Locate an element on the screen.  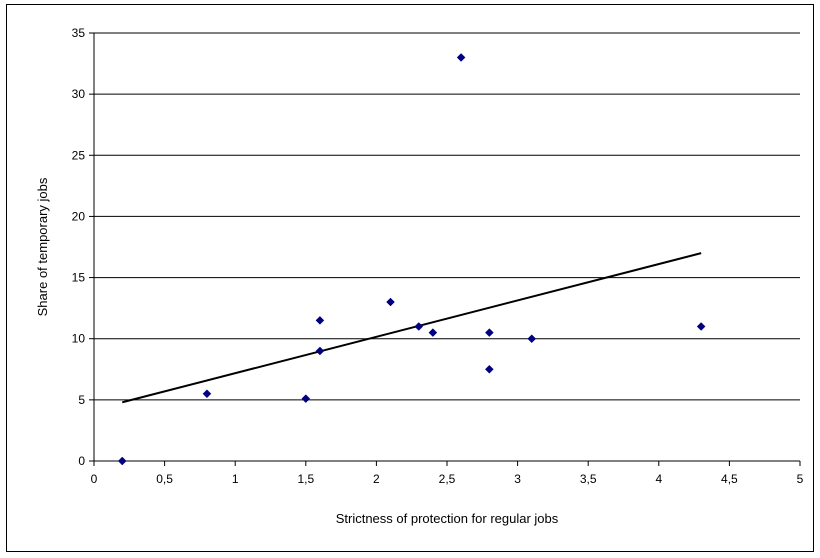
x-tick-label: 0,5 is located at coordinates (164, 479).